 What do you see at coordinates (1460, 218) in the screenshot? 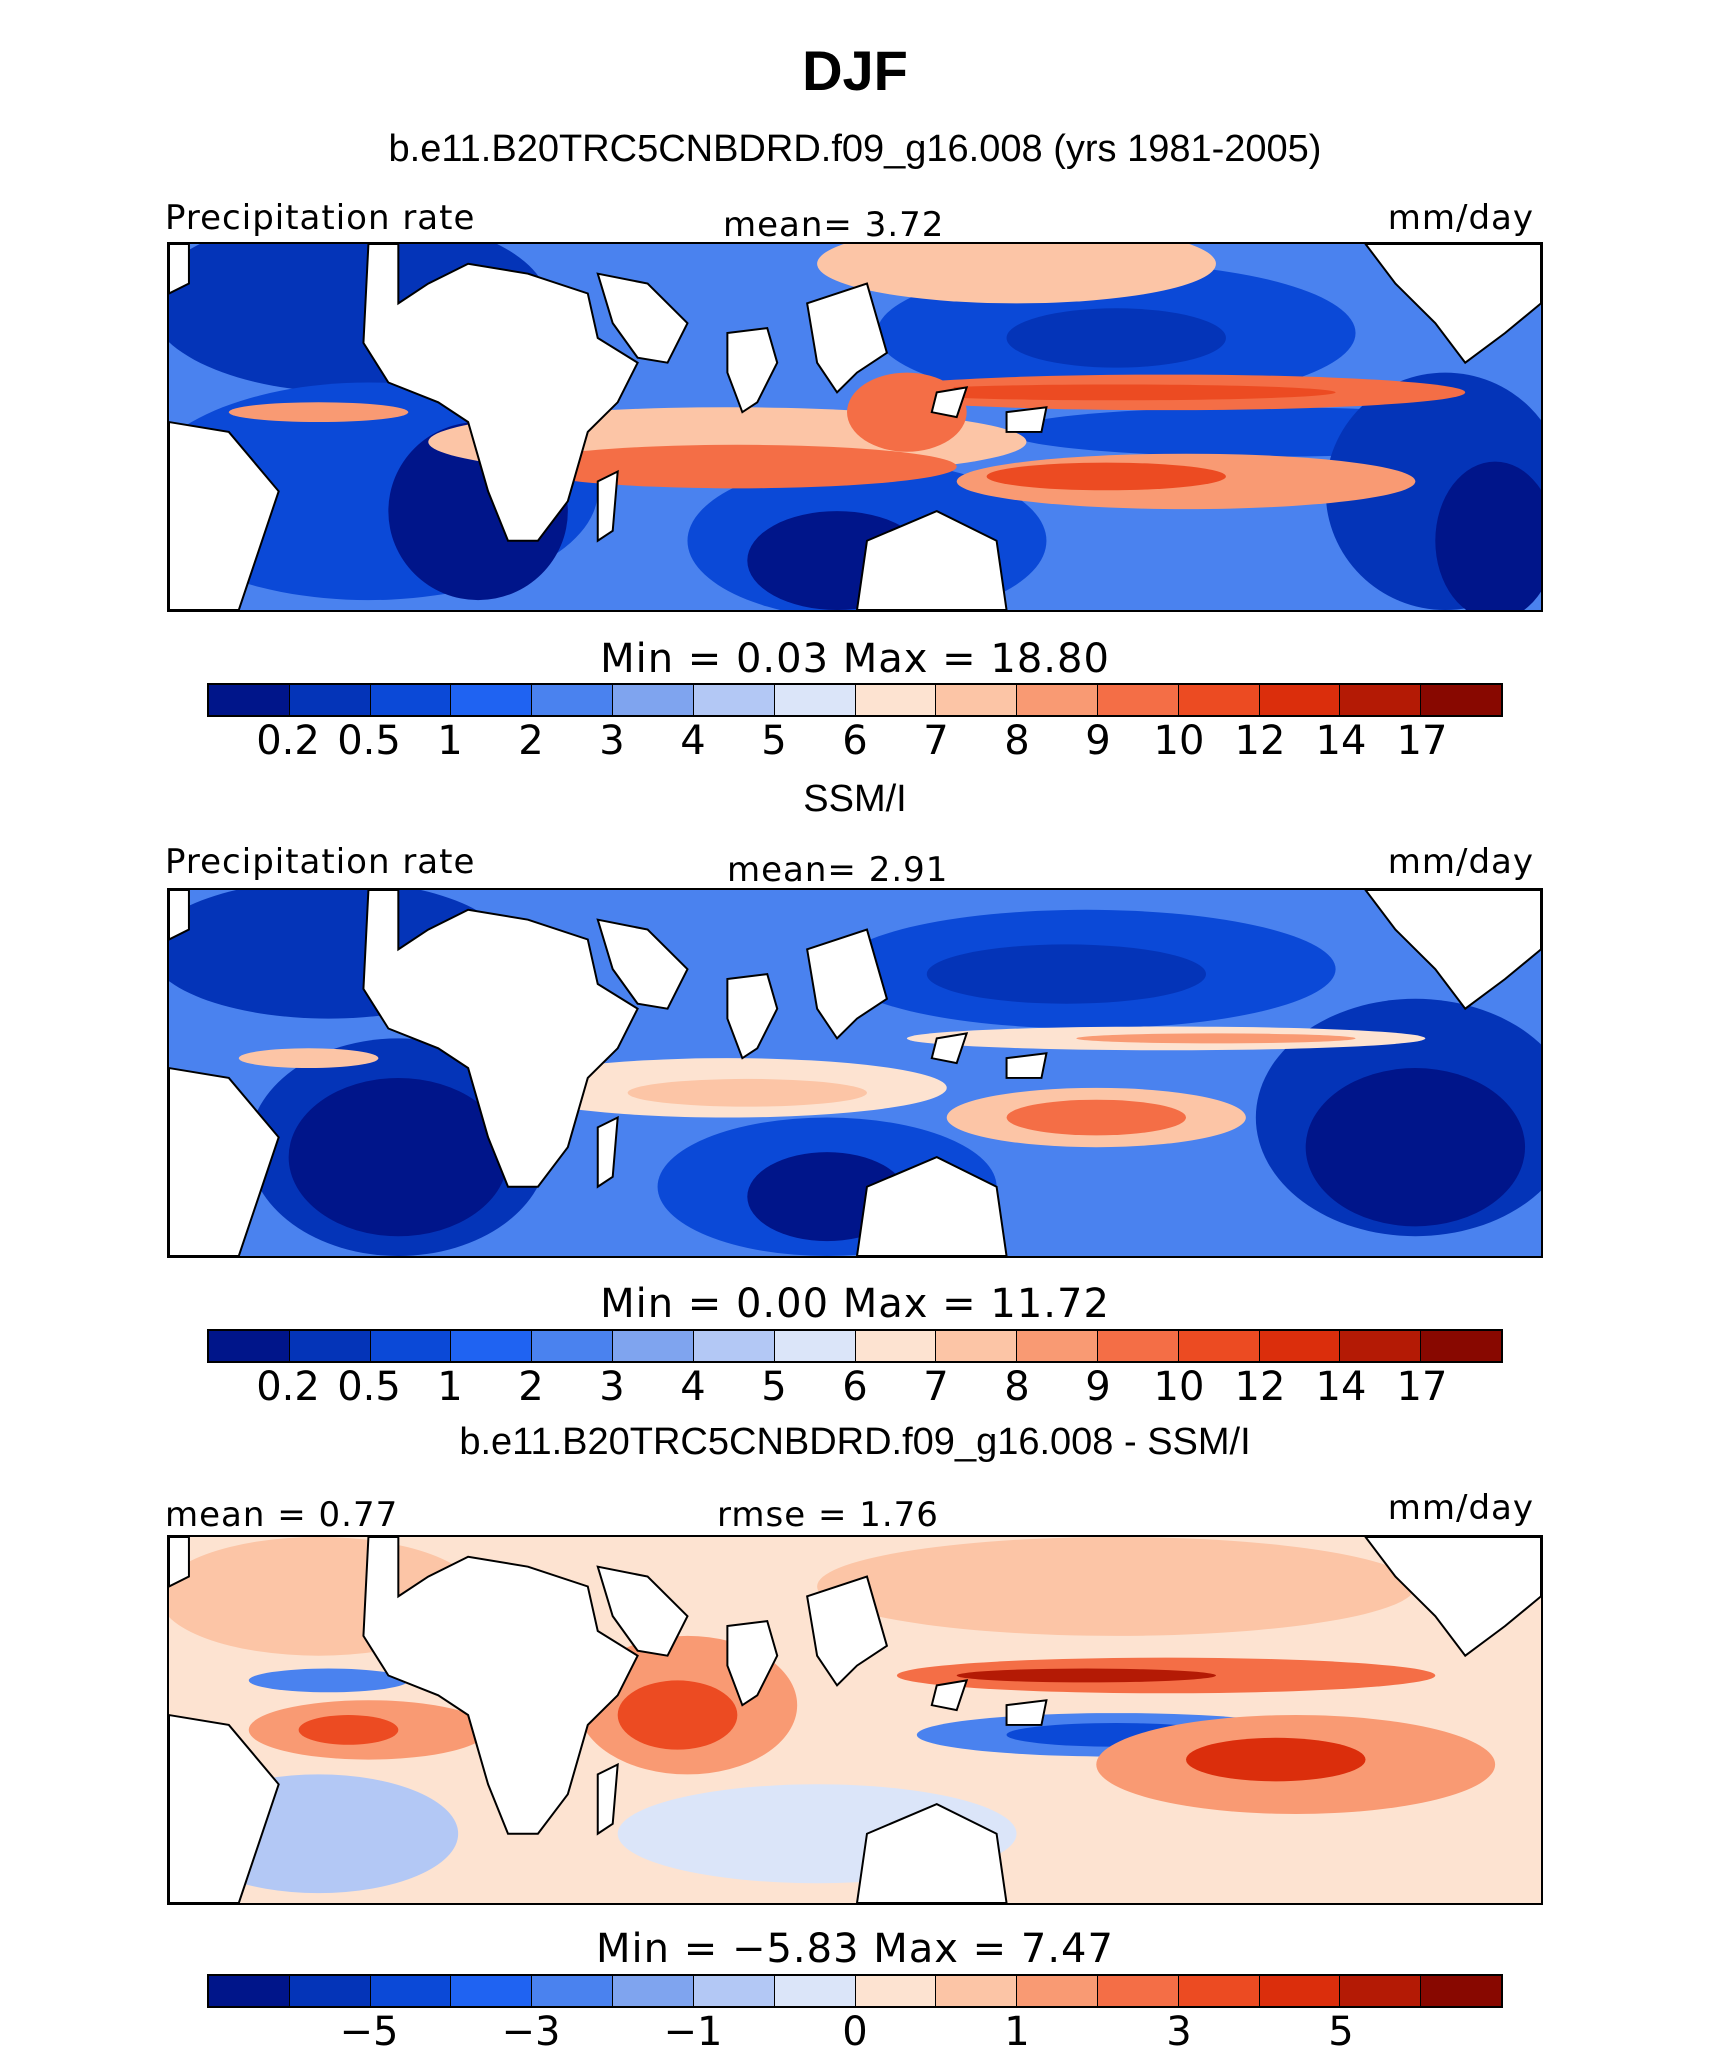
I see `panel-1-units-label: mm/day` at bounding box center [1460, 218].